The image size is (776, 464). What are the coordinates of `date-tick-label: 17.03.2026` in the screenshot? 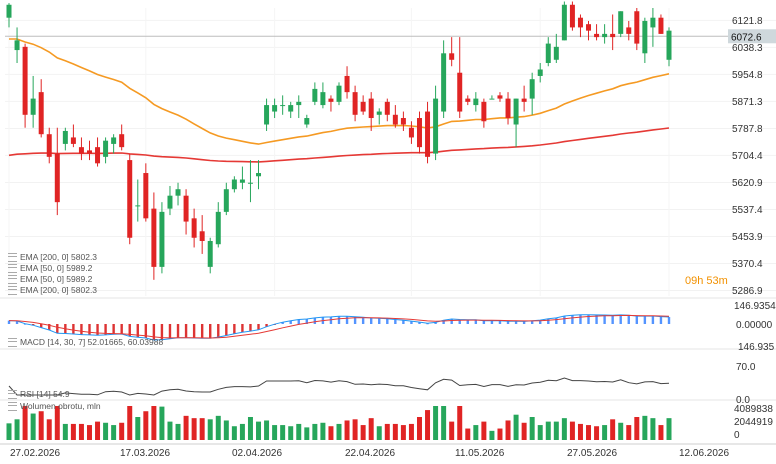 It's located at (145, 453).